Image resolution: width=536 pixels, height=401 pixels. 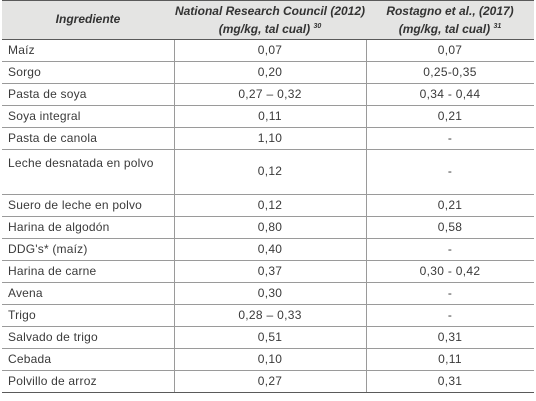 I want to click on header-nrc-ref: 30, so click(x=317, y=26).